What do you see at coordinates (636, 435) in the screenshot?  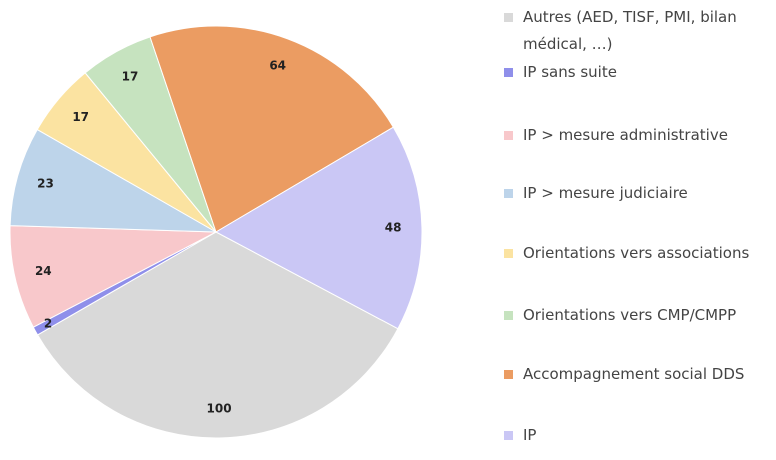 I see `legend-item: IP` at bounding box center [636, 435].